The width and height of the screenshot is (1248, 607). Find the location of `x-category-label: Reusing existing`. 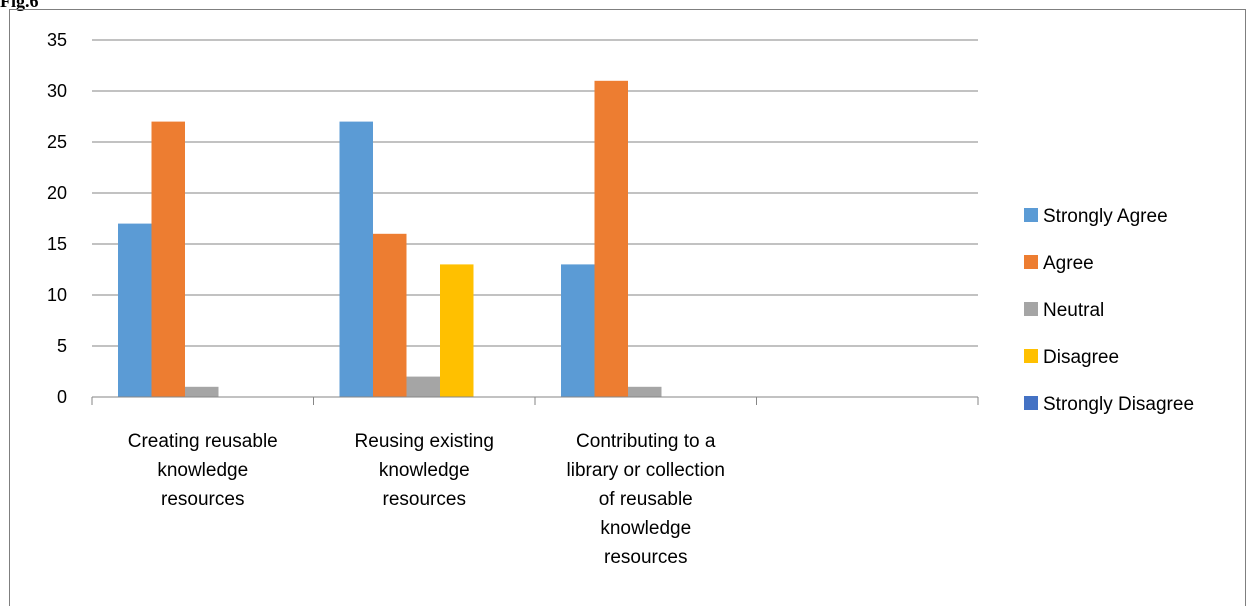

x-category-label: Reusing existing is located at coordinates (424, 441).